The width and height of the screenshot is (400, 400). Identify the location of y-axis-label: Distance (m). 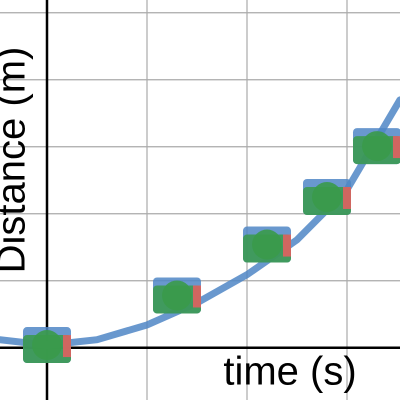
(17, 160).